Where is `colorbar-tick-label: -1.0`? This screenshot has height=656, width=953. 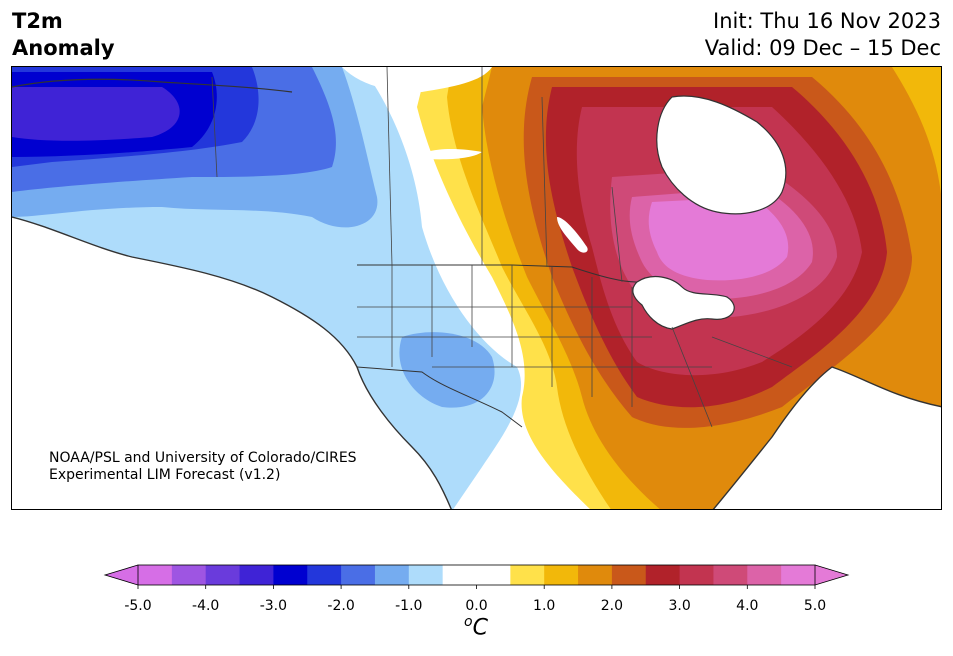 colorbar-tick-label: -1.0 is located at coordinates (409, 606).